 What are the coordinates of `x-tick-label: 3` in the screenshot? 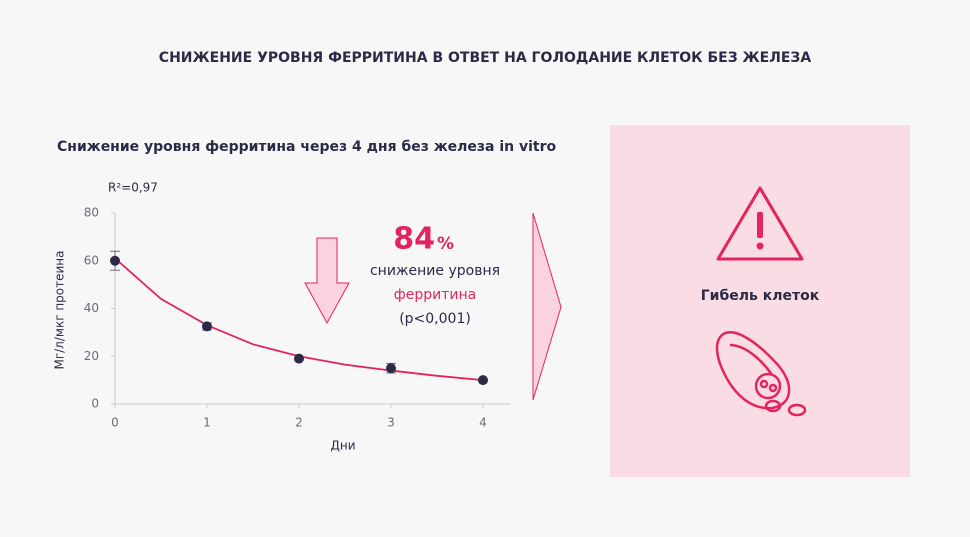 It's located at (391, 423).